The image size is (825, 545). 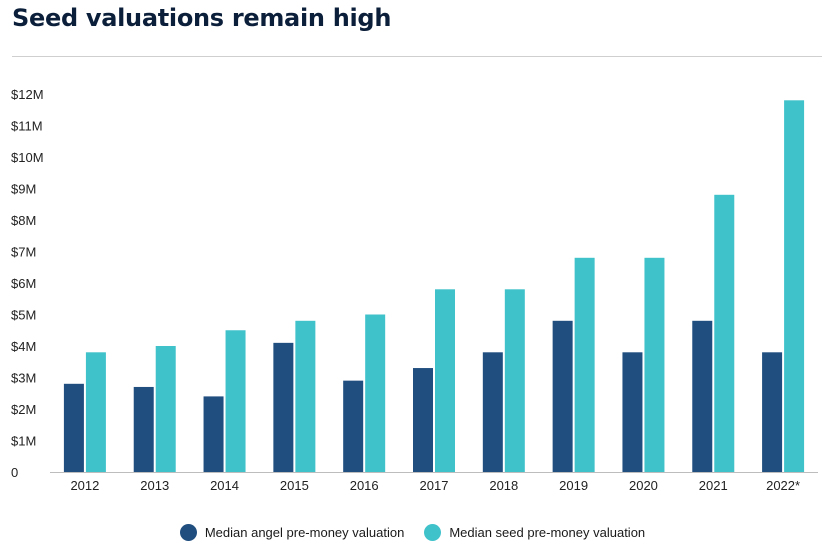 What do you see at coordinates (188, 532) in the screenshot?
I see `legend-swatch-angel` at bounding box center [188, 532].